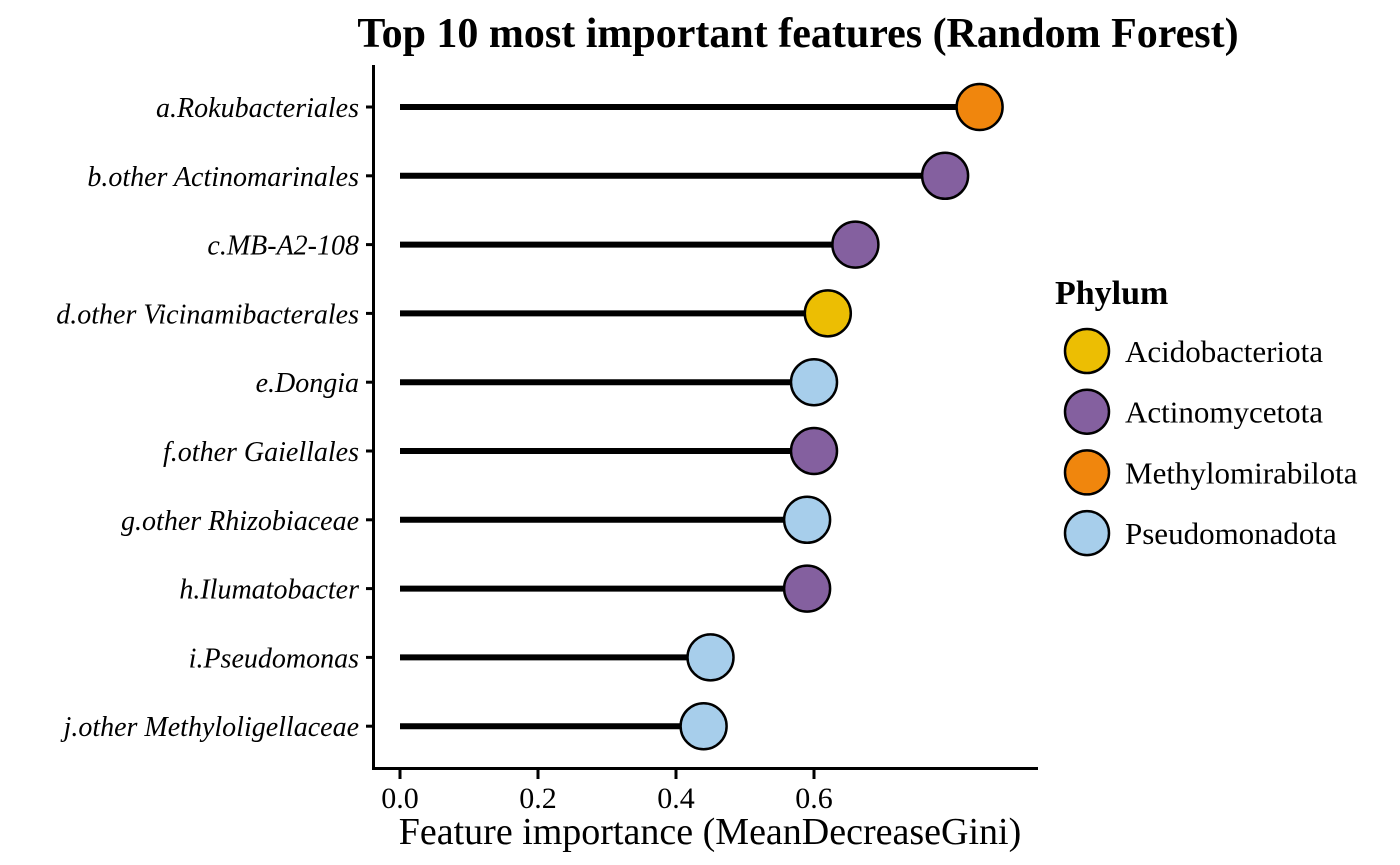  What do you see at coordinates (1224, 412) in the screenshot?
I see `legend-label: Actinomycetota` at bounding box center [1224, 412].